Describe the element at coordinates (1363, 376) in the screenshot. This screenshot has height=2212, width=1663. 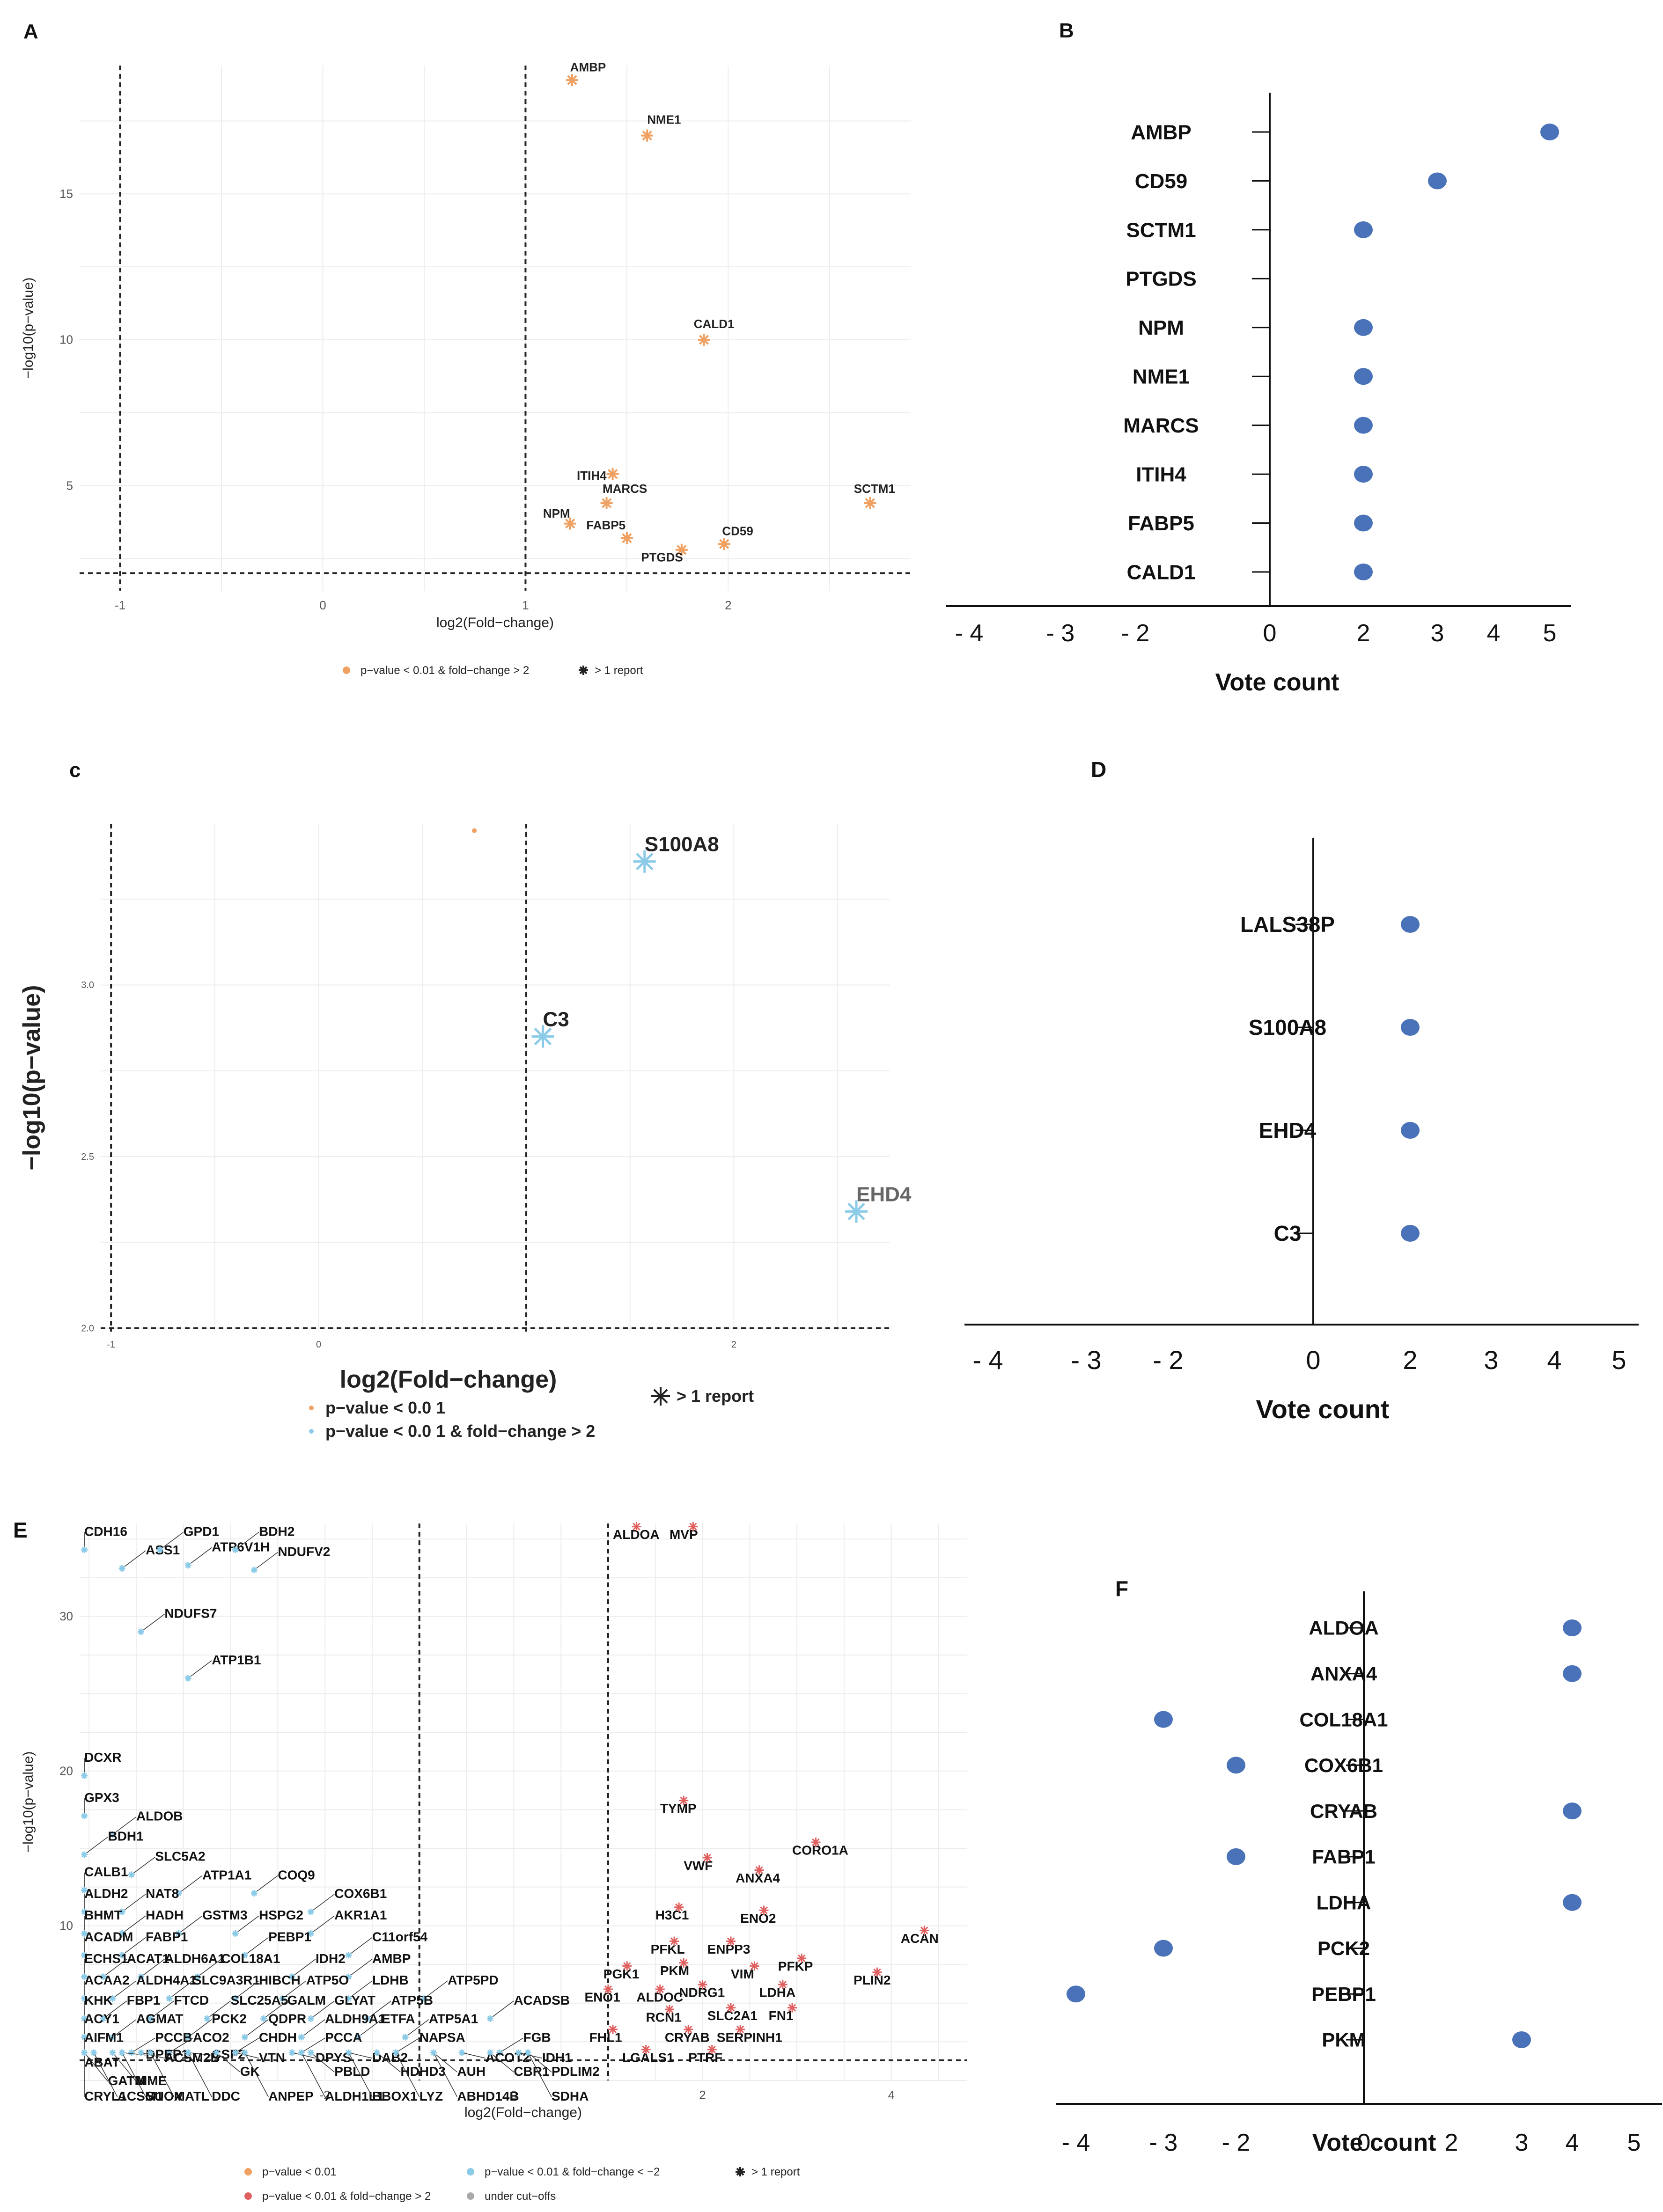
I see `vote-dot-nme1` at that location.